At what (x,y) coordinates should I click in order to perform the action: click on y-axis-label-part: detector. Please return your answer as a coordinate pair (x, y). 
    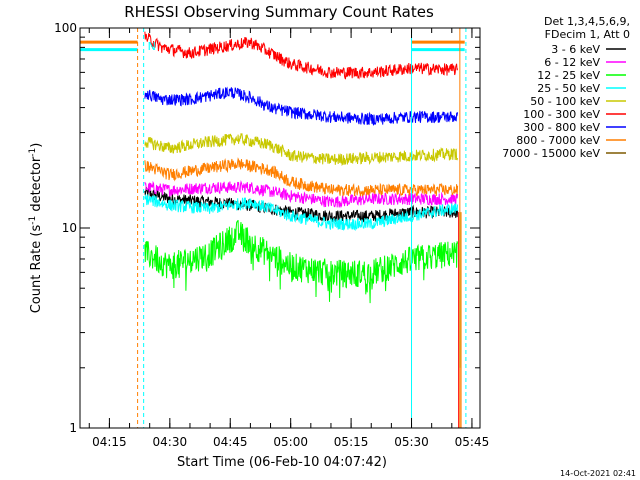
    Looking at the image, I should click on (36, 186).